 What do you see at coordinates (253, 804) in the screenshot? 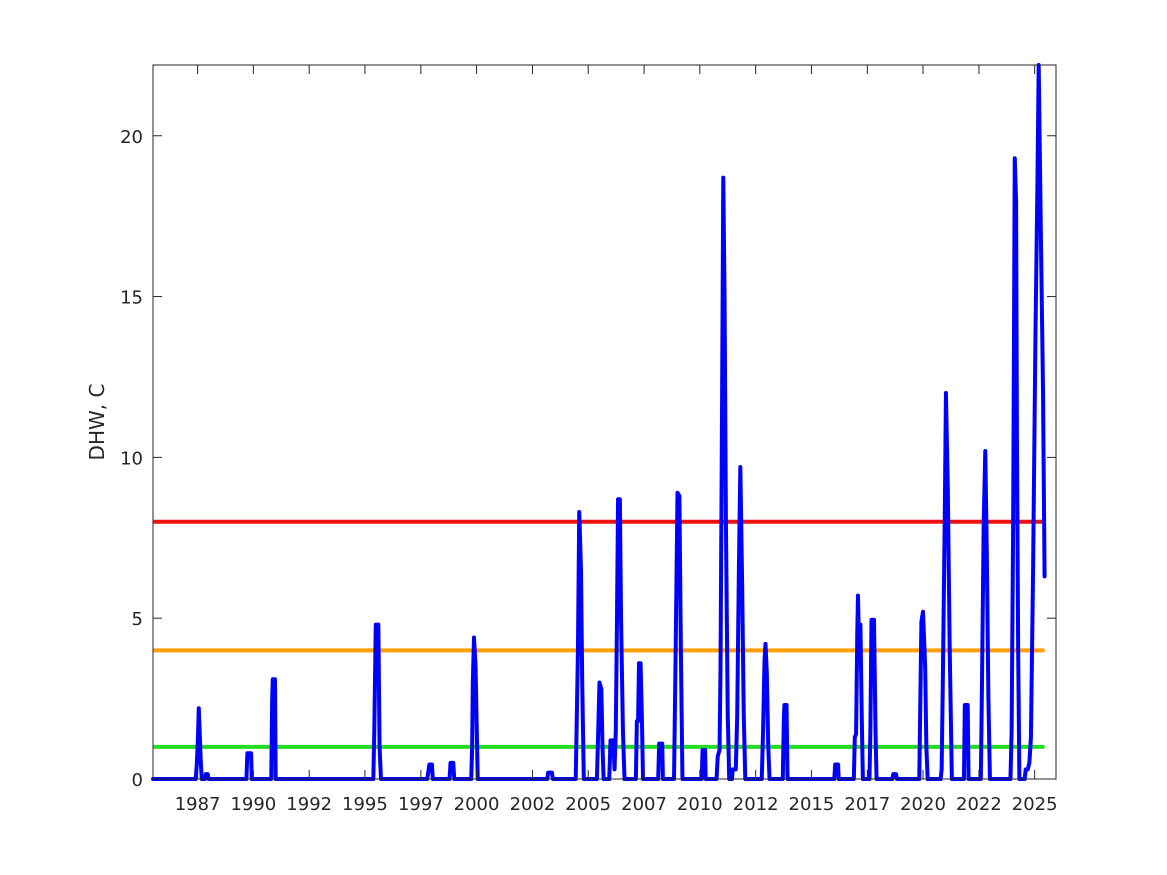
I see `x-tick-label: 1990` at bounding box center [253, 804].